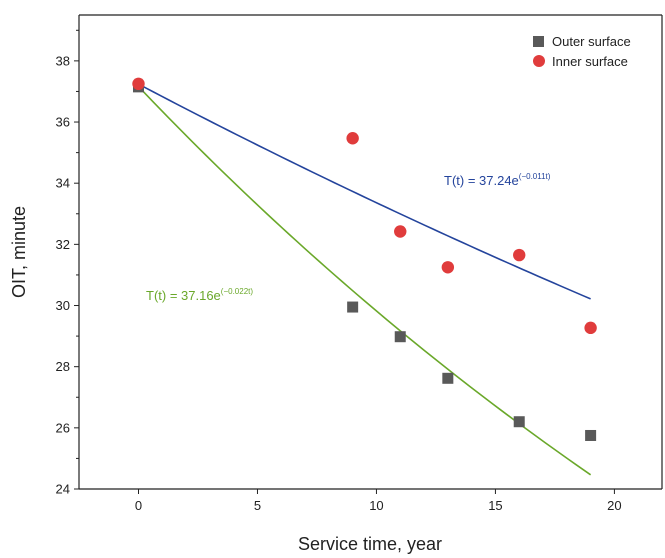 This screenshot has width=665, height=558. Describe the element at coordinates (614, 505) in the screenshot. I see `x-tick-label: 20` at that location.